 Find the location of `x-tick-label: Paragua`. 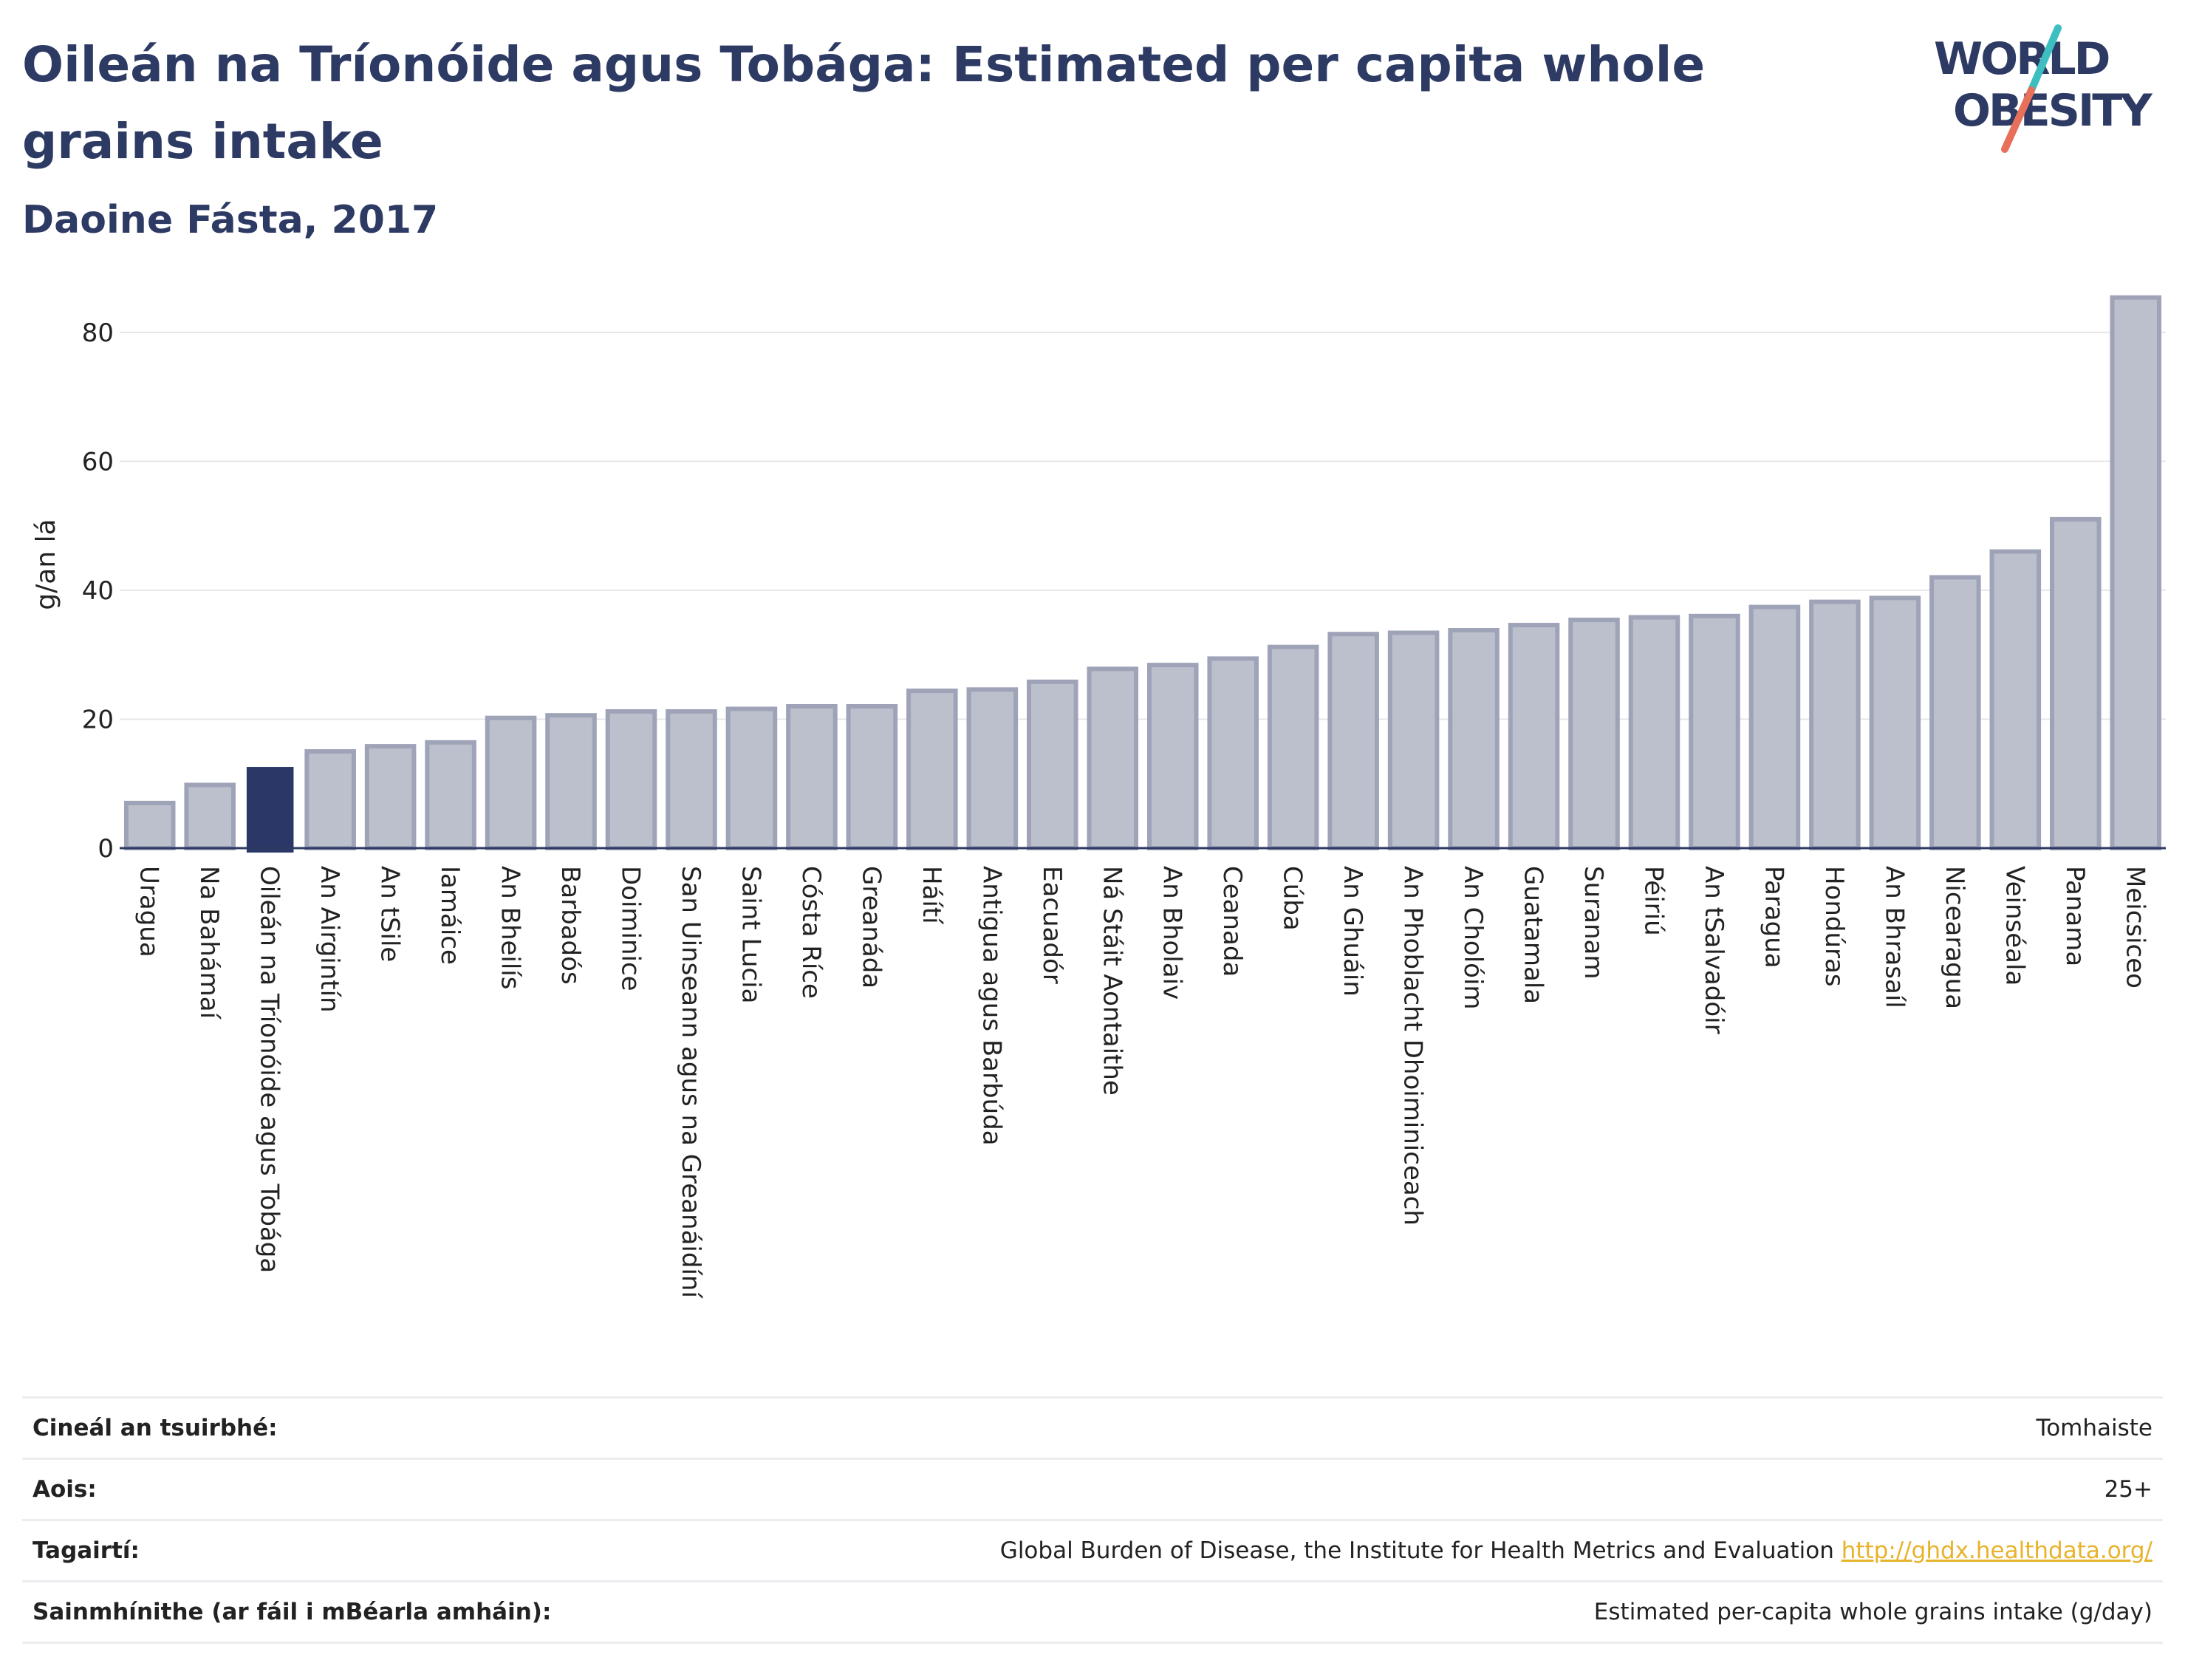

x-tick-label: Paragua is located at coordinates (1774, 917).